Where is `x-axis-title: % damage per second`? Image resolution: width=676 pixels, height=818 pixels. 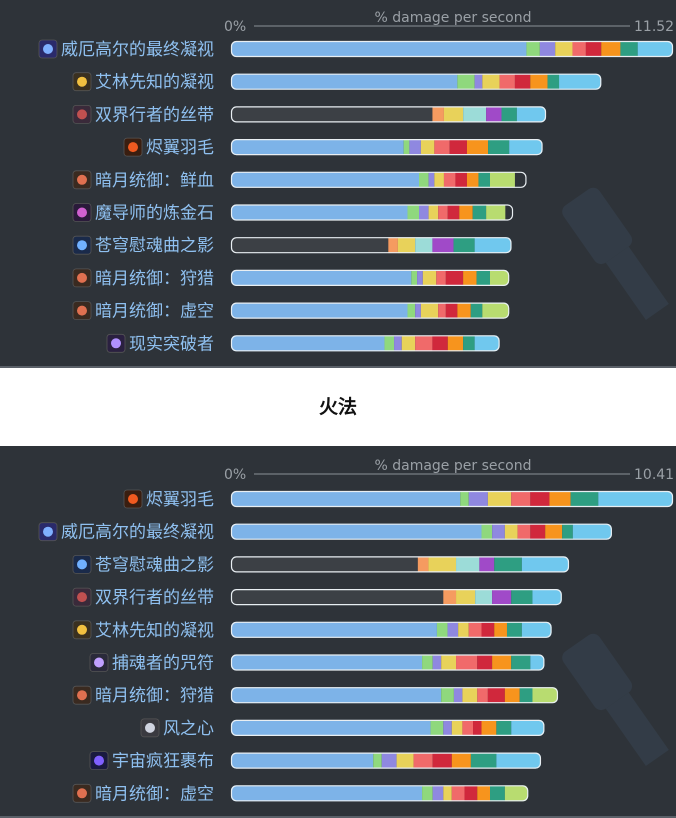 x-axis-title: % damage per second is located at coordinates (452, 18).